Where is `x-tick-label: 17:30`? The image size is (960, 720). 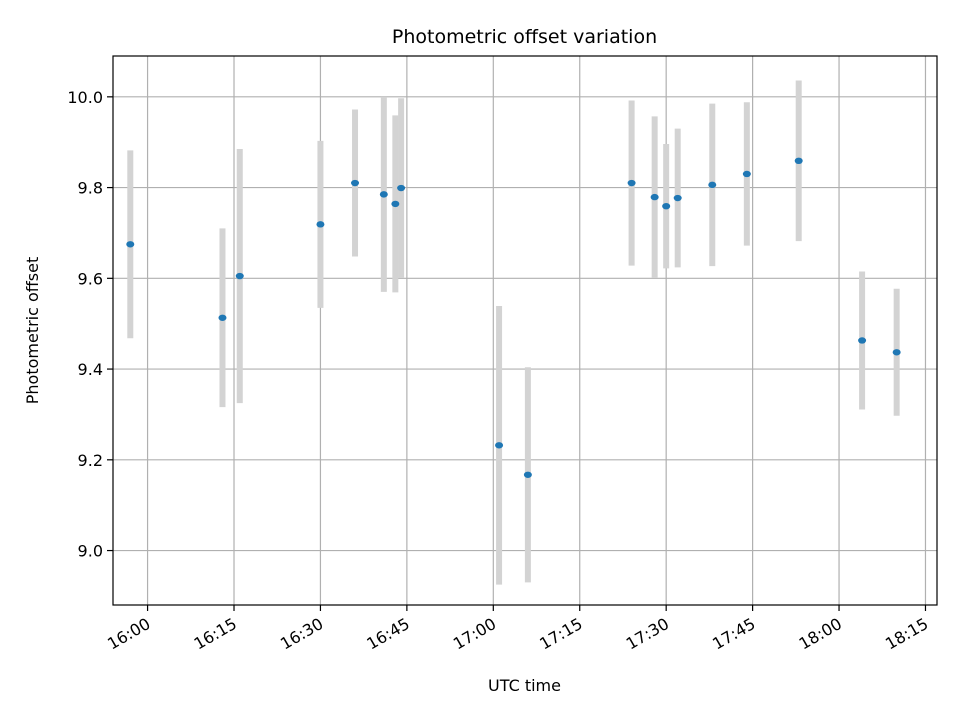
x-tick-label: 17:30 is located at coordinates (647, 634).